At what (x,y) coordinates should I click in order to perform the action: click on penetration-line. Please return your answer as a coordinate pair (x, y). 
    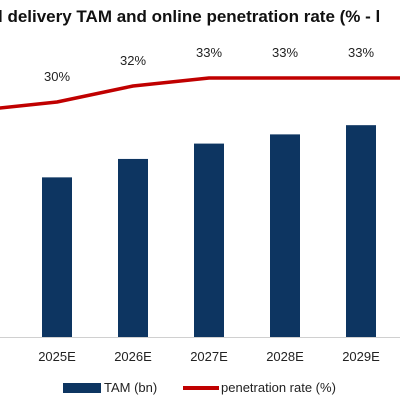
    Looking at the image, I should click on (200, 93).